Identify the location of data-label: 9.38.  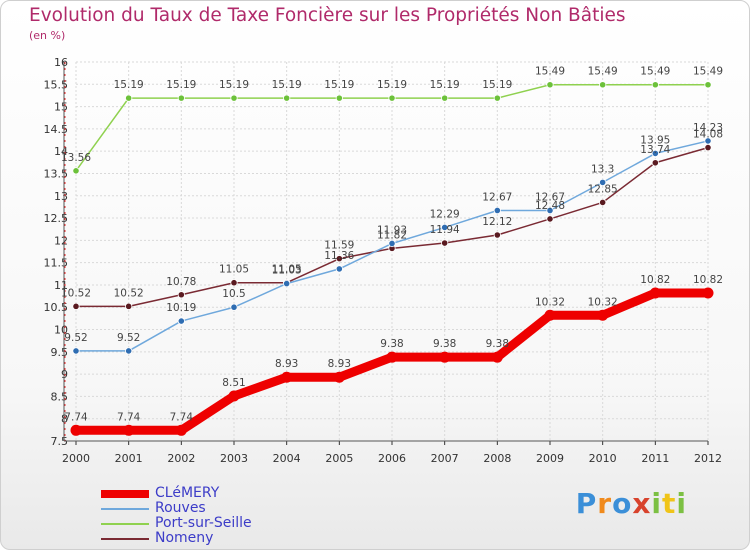
(444, 344).